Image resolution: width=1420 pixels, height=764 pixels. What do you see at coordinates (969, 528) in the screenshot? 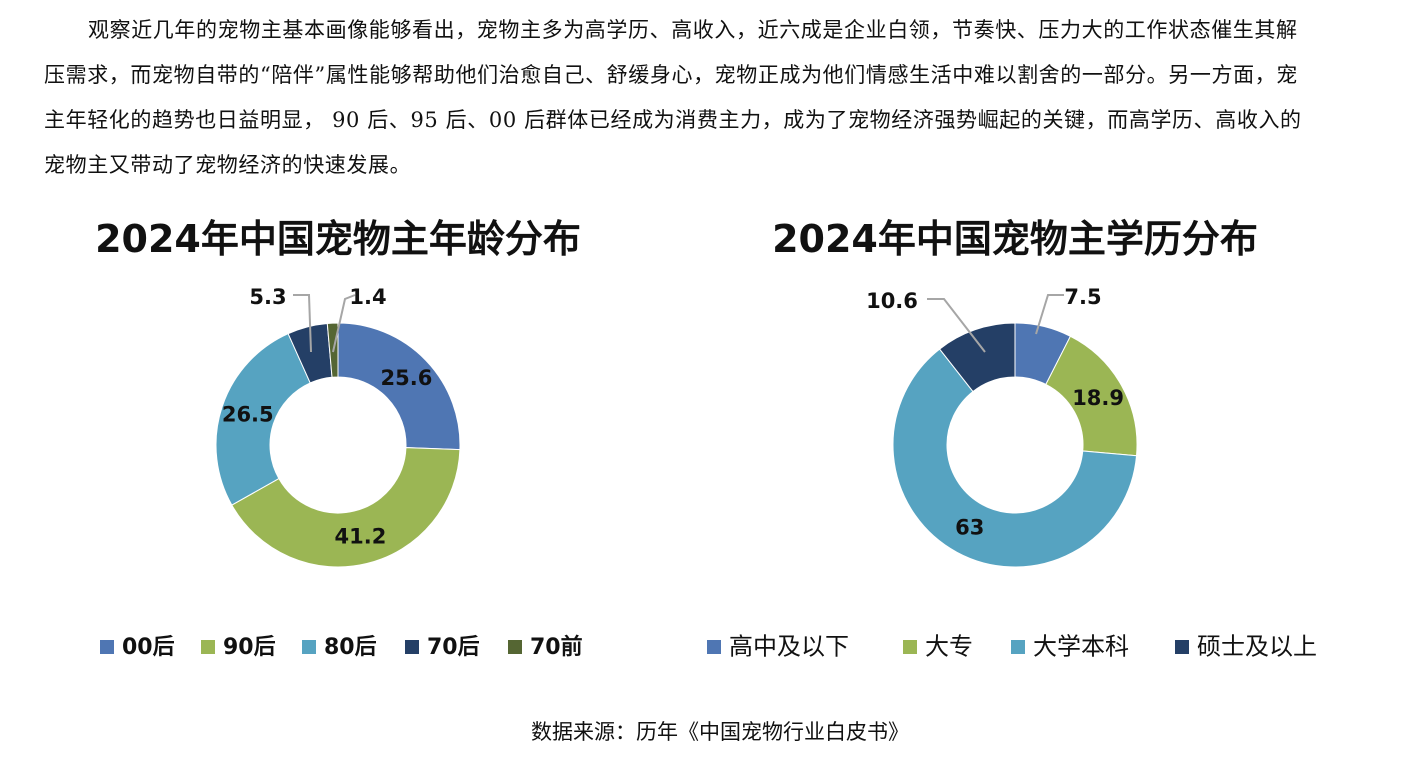
I see `education-data-label-2: 63` at bounding box center [969, 528].